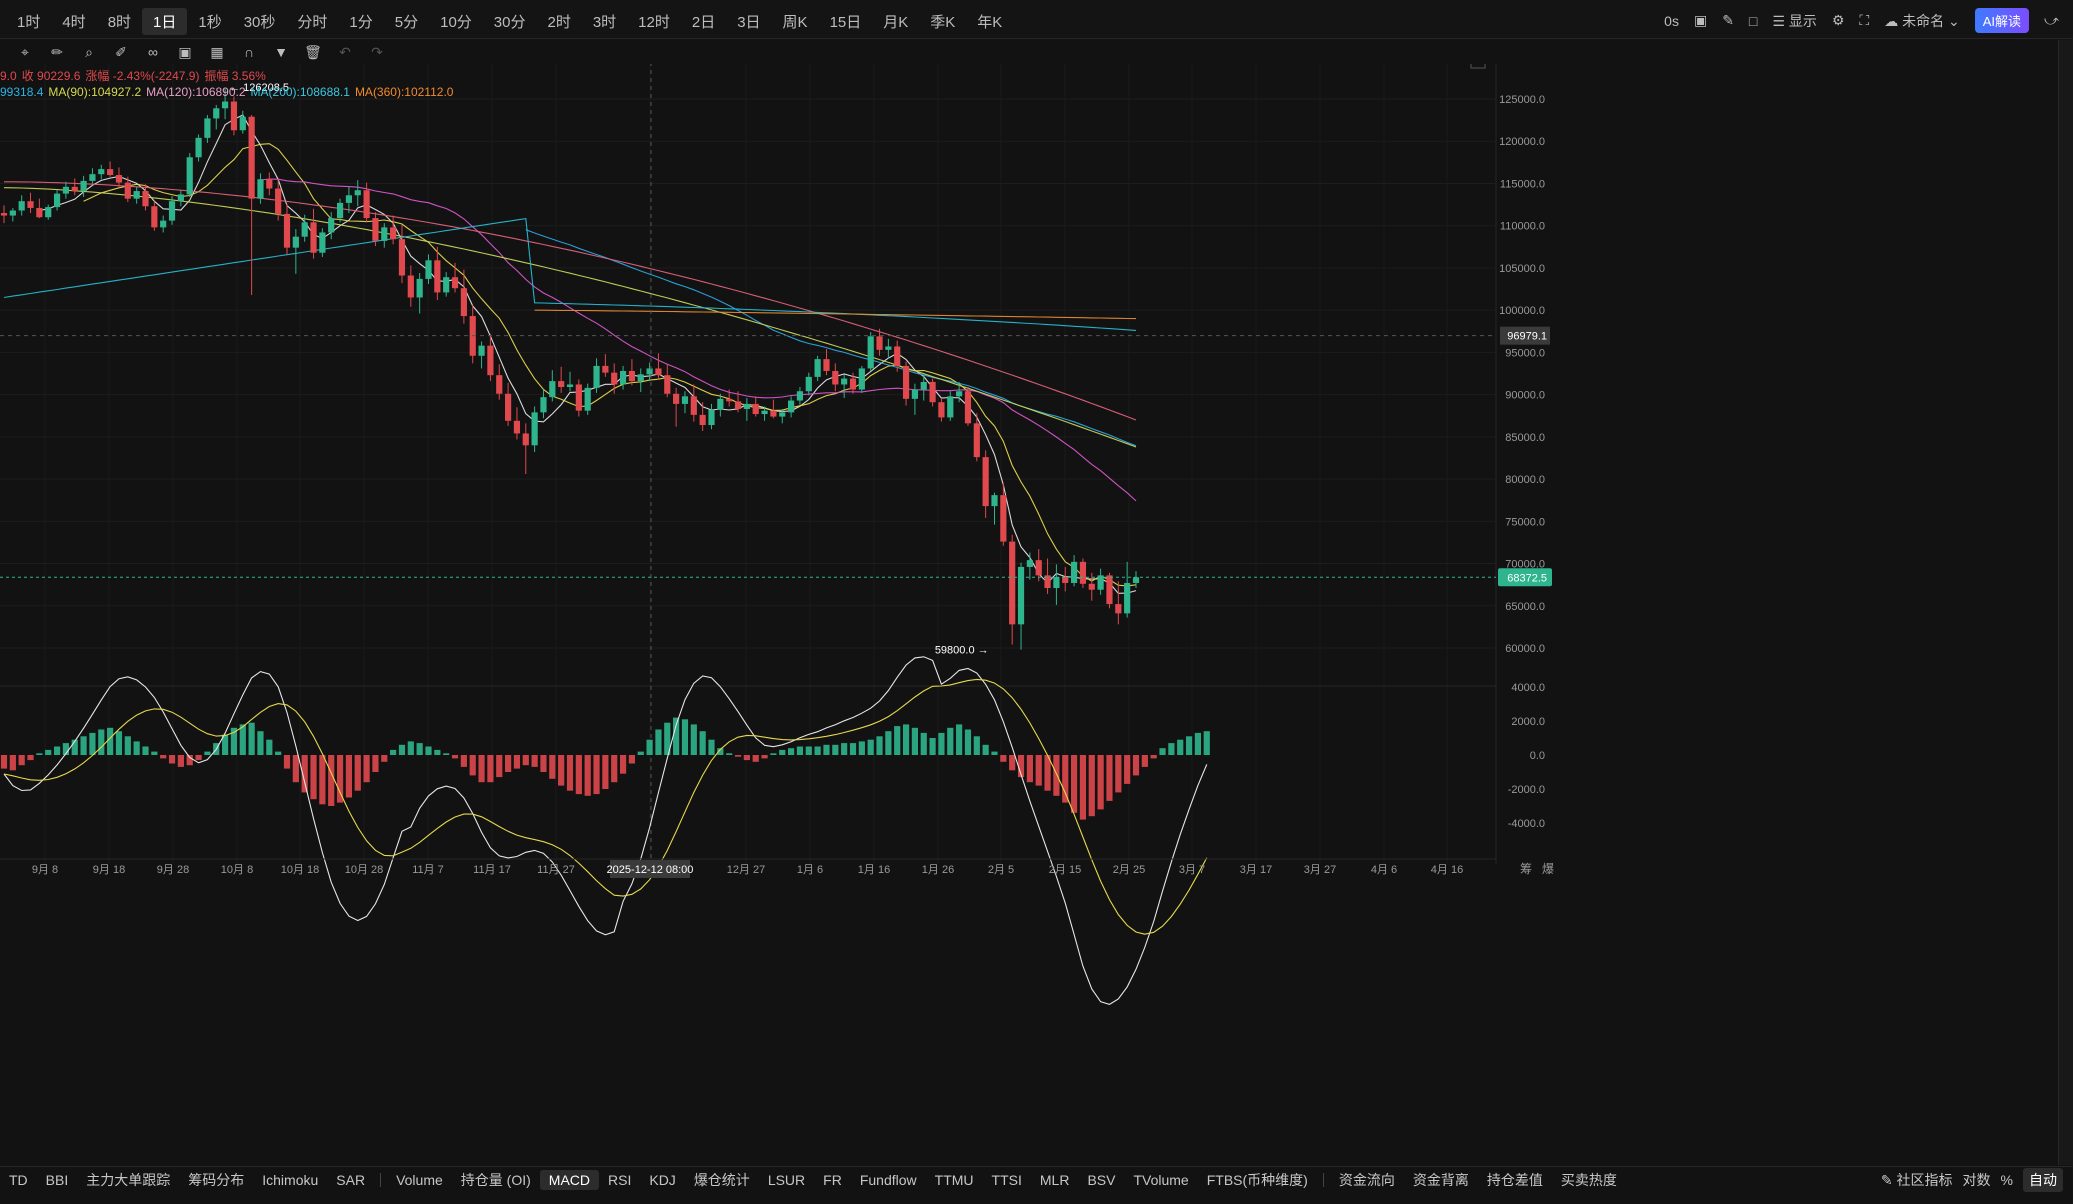  I want to click on timeframe-14: 2日, so click(703, 22).